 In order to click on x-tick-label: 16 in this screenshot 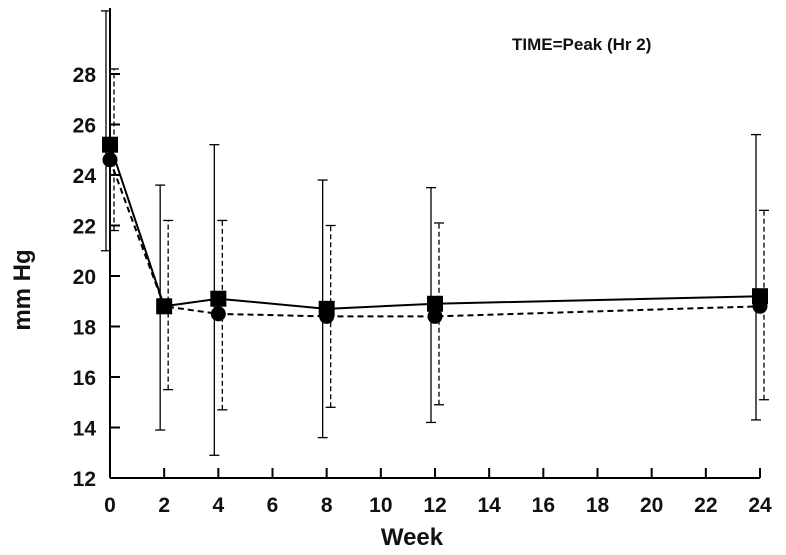, I will do `click(543, 505)`.